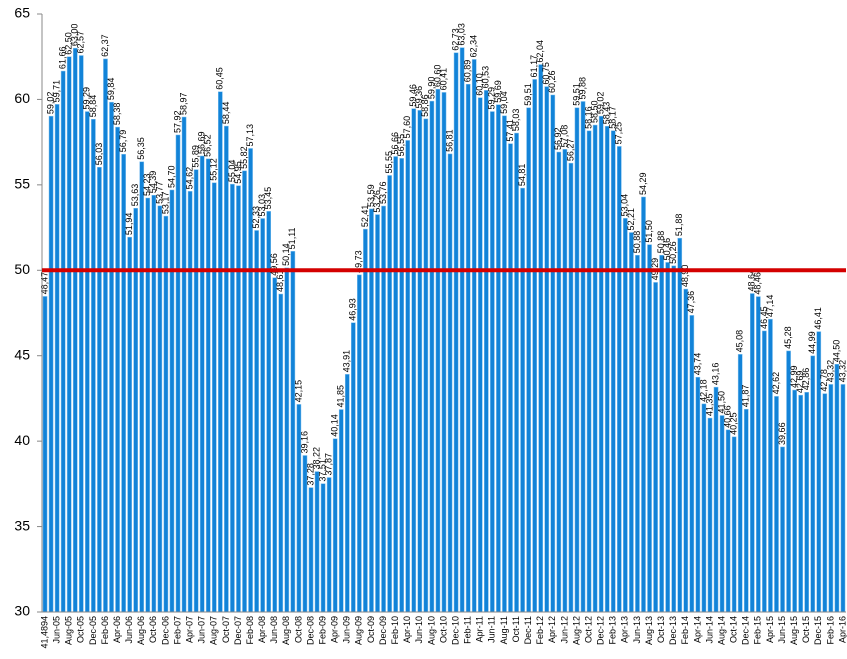 This screenshot has width=847, height=659. I want to click on x-tick-label: Aug-11, so click(504, 630).